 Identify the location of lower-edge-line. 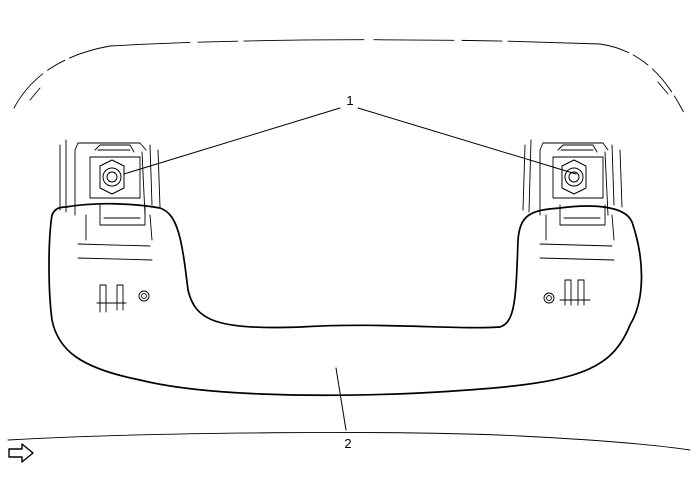
(349, 441).